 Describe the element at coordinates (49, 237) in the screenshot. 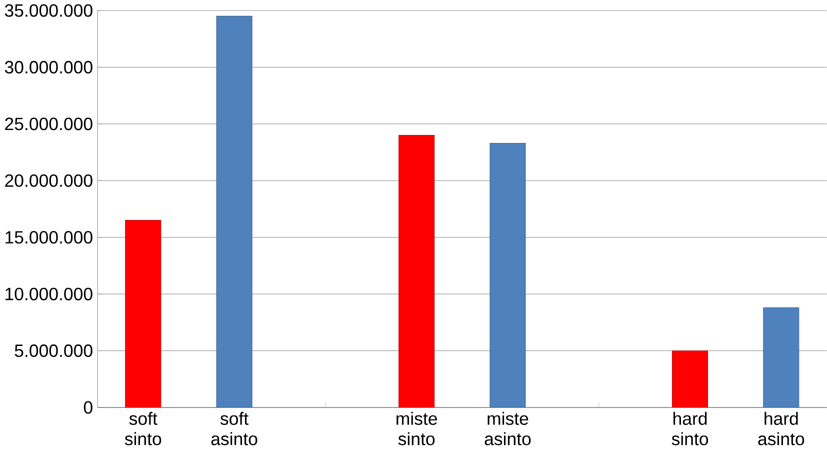

I see `y-tick-label: 15.000.000` at that location.